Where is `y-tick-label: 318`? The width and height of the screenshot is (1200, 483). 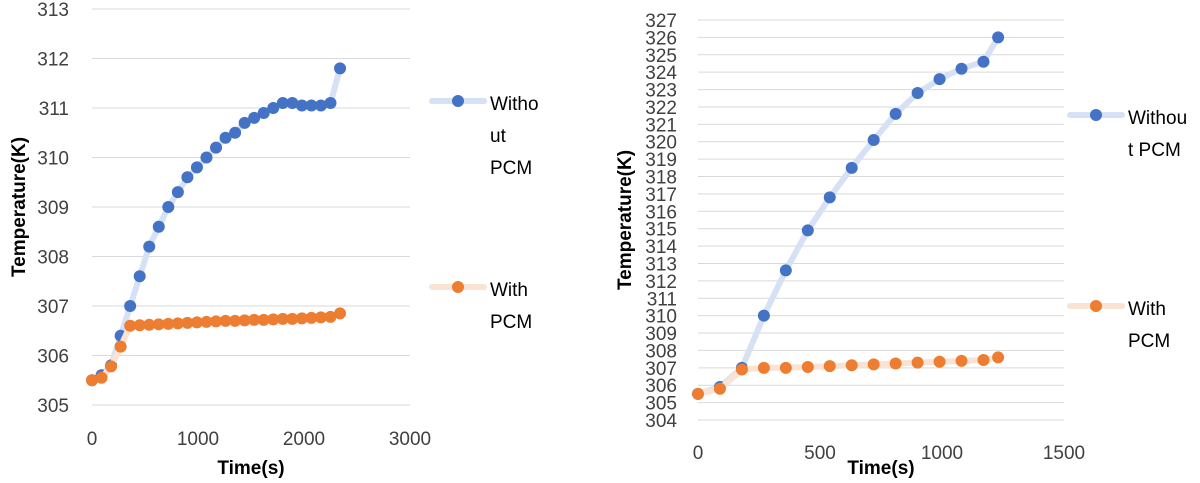 y-tick-label: 318 is located at coordinates (661, 178).